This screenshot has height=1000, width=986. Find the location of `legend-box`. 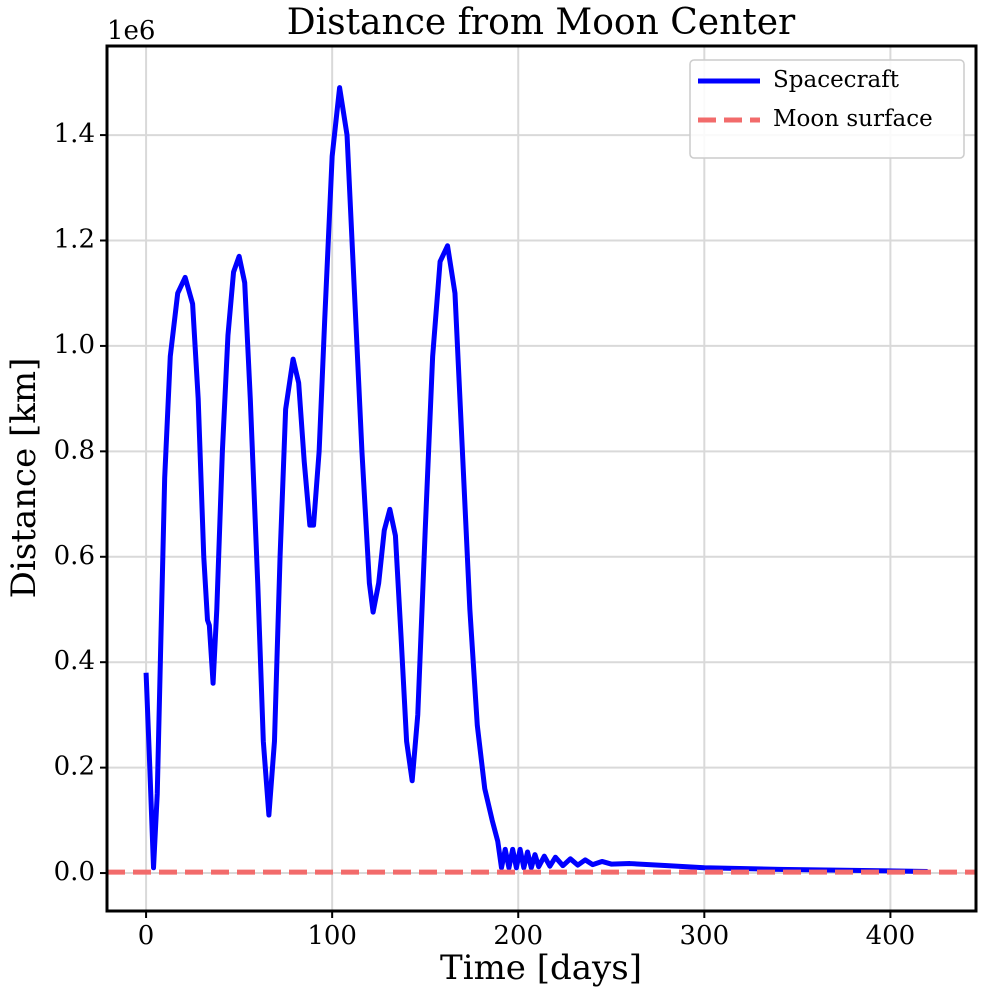

legend-box is located at coordinates (827, 109).